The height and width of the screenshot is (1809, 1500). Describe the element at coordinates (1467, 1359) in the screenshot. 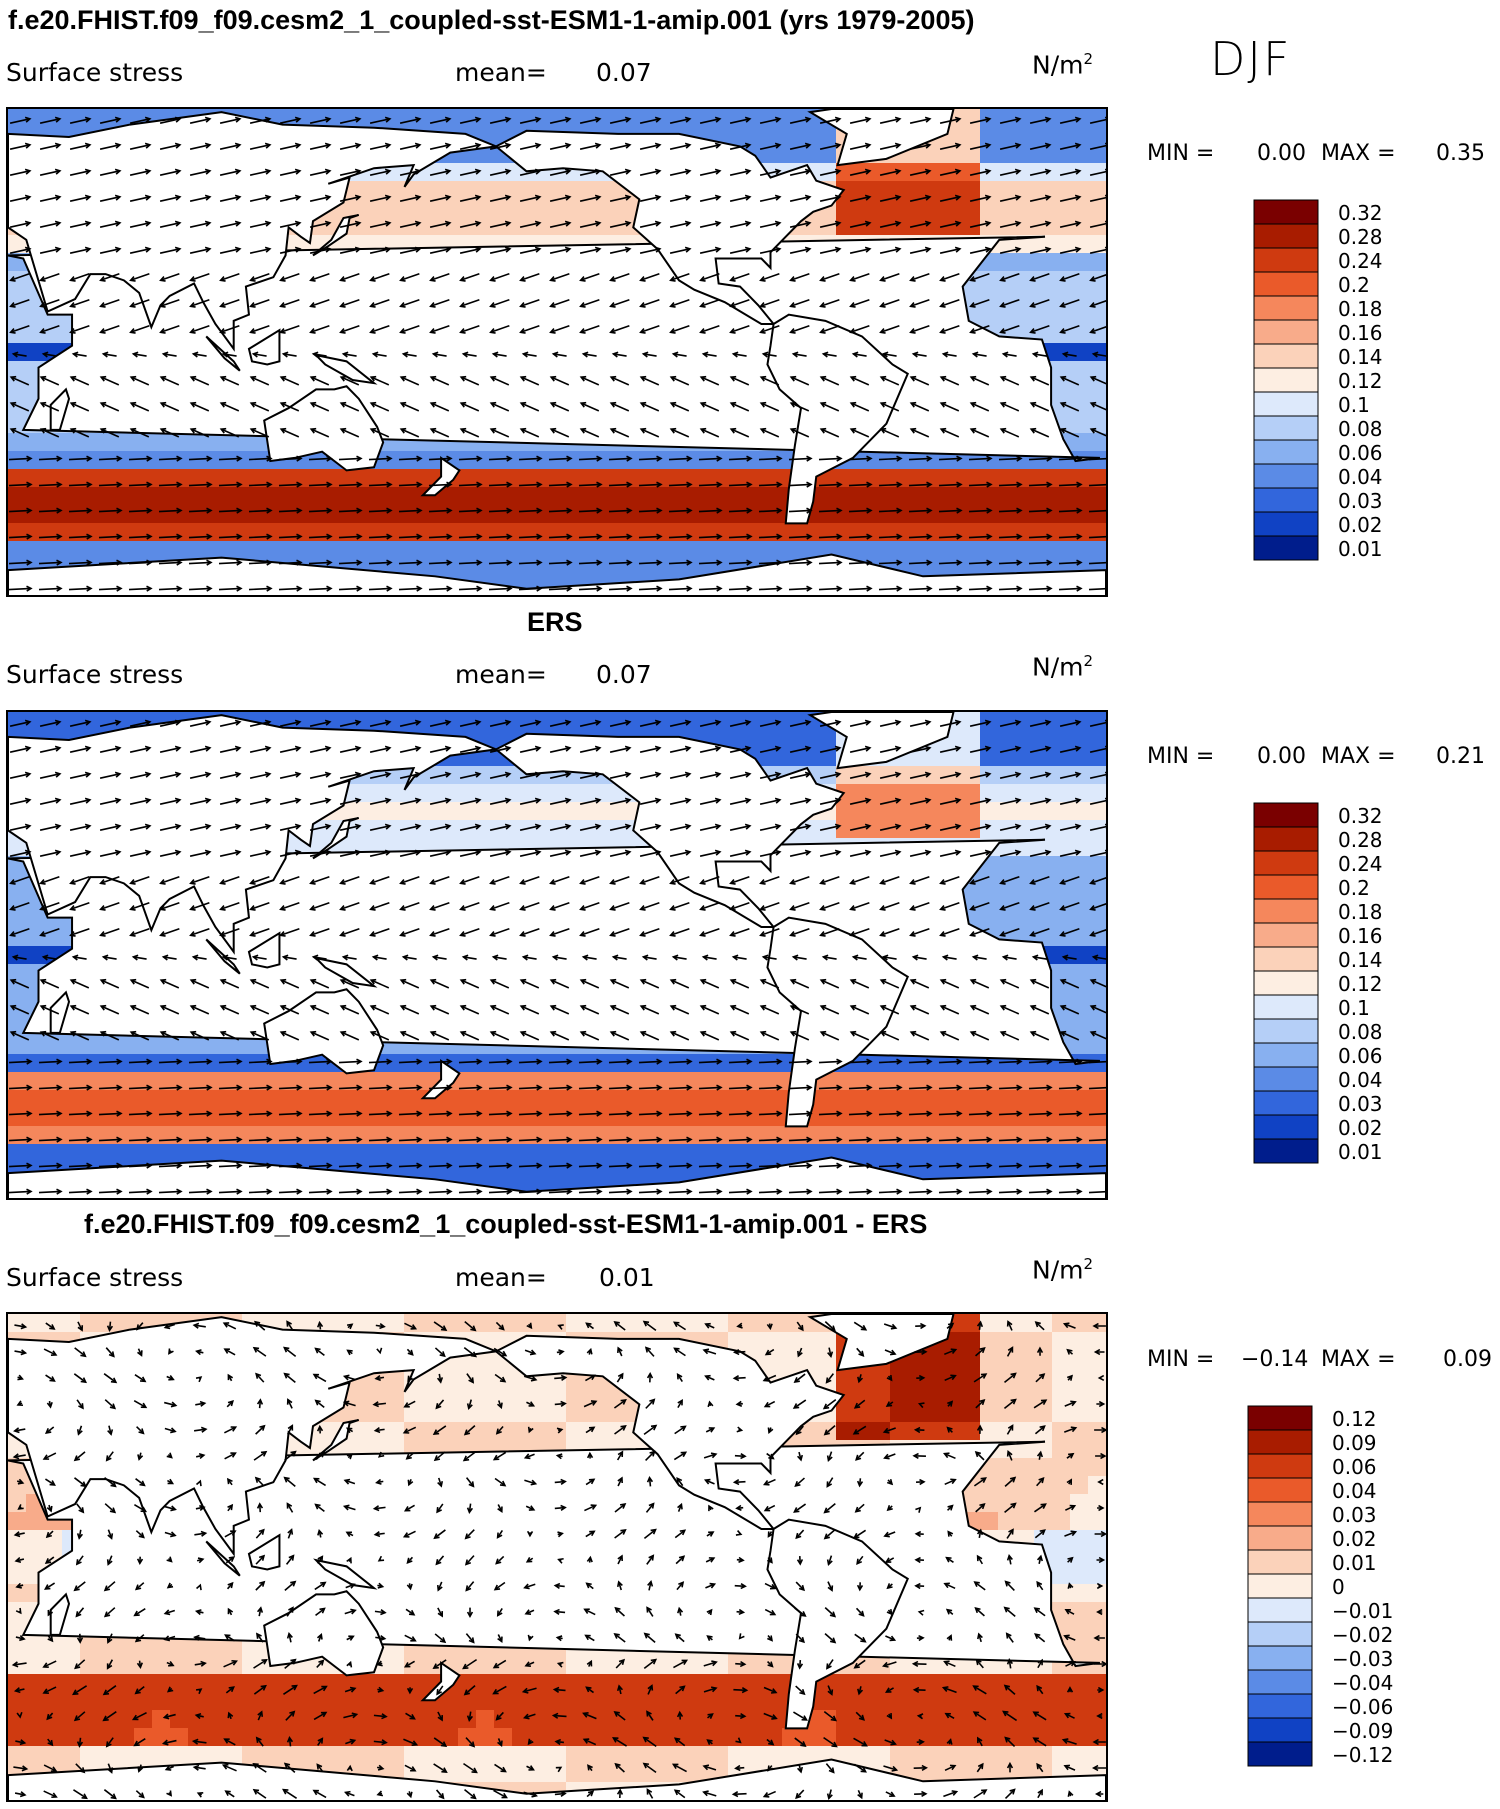

I see `max-value: 0.09` at that location.